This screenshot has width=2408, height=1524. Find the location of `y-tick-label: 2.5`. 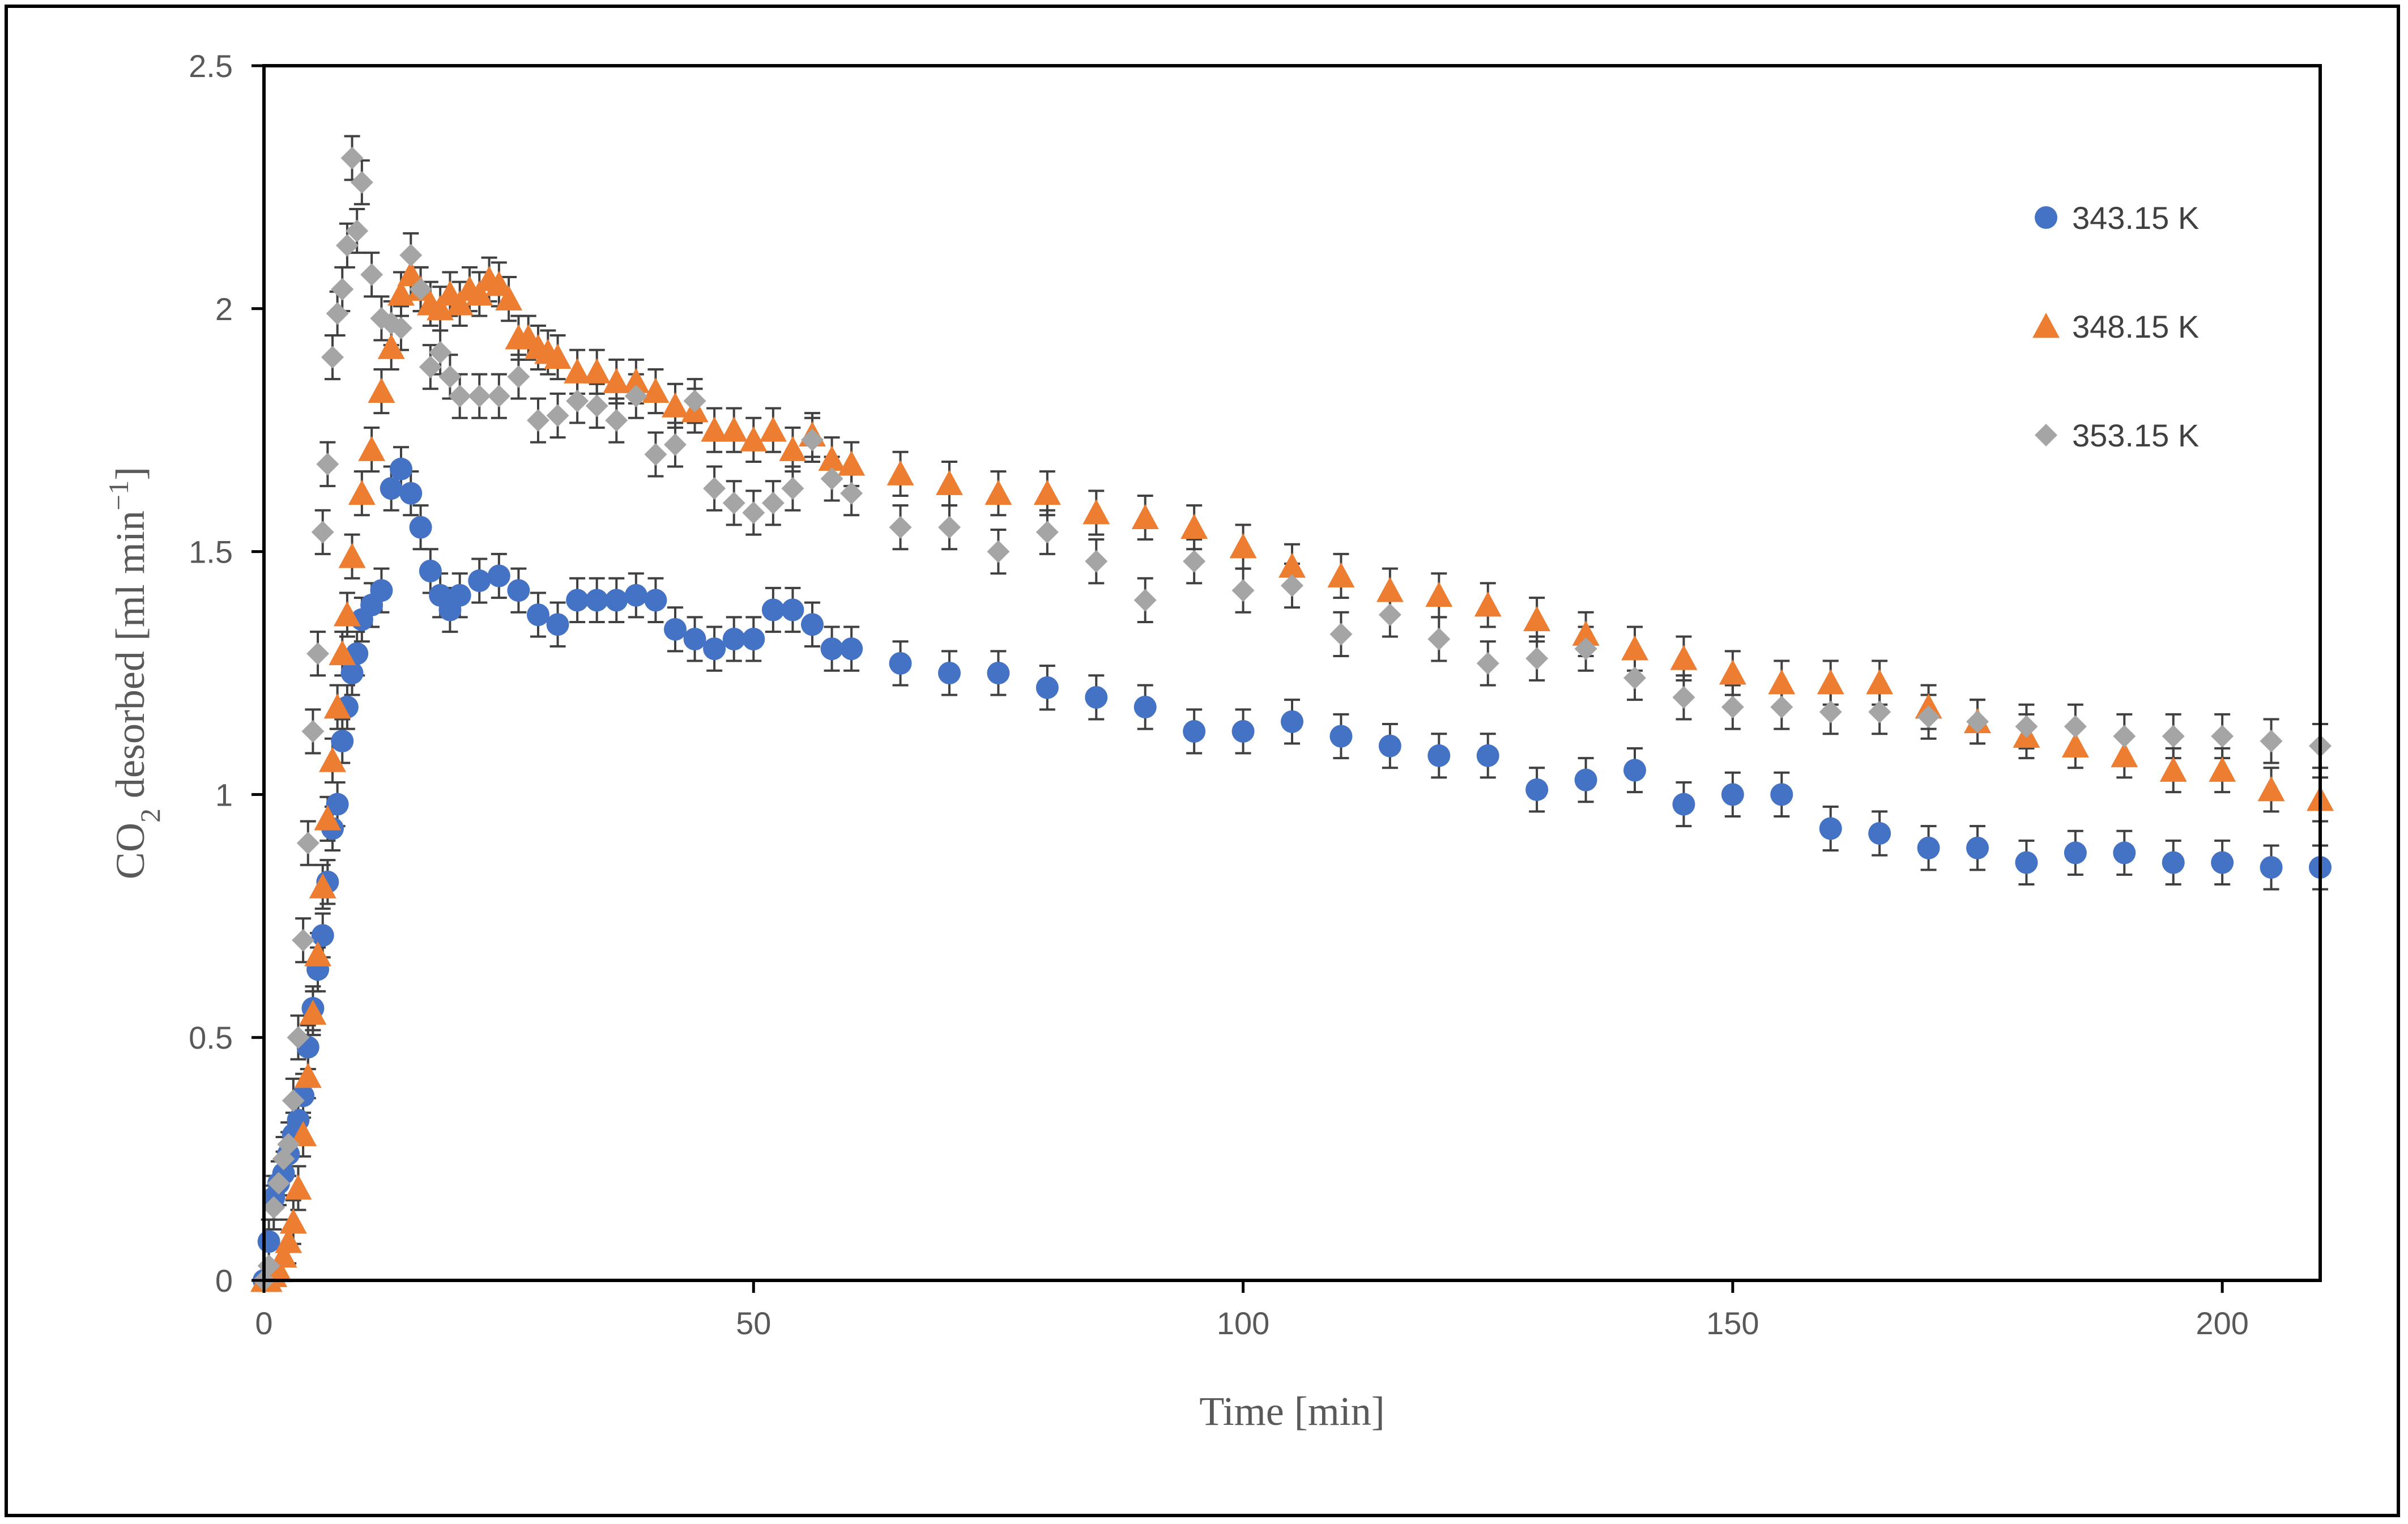

y-tick-label: 2.5 is located at coordinates (211, 66).